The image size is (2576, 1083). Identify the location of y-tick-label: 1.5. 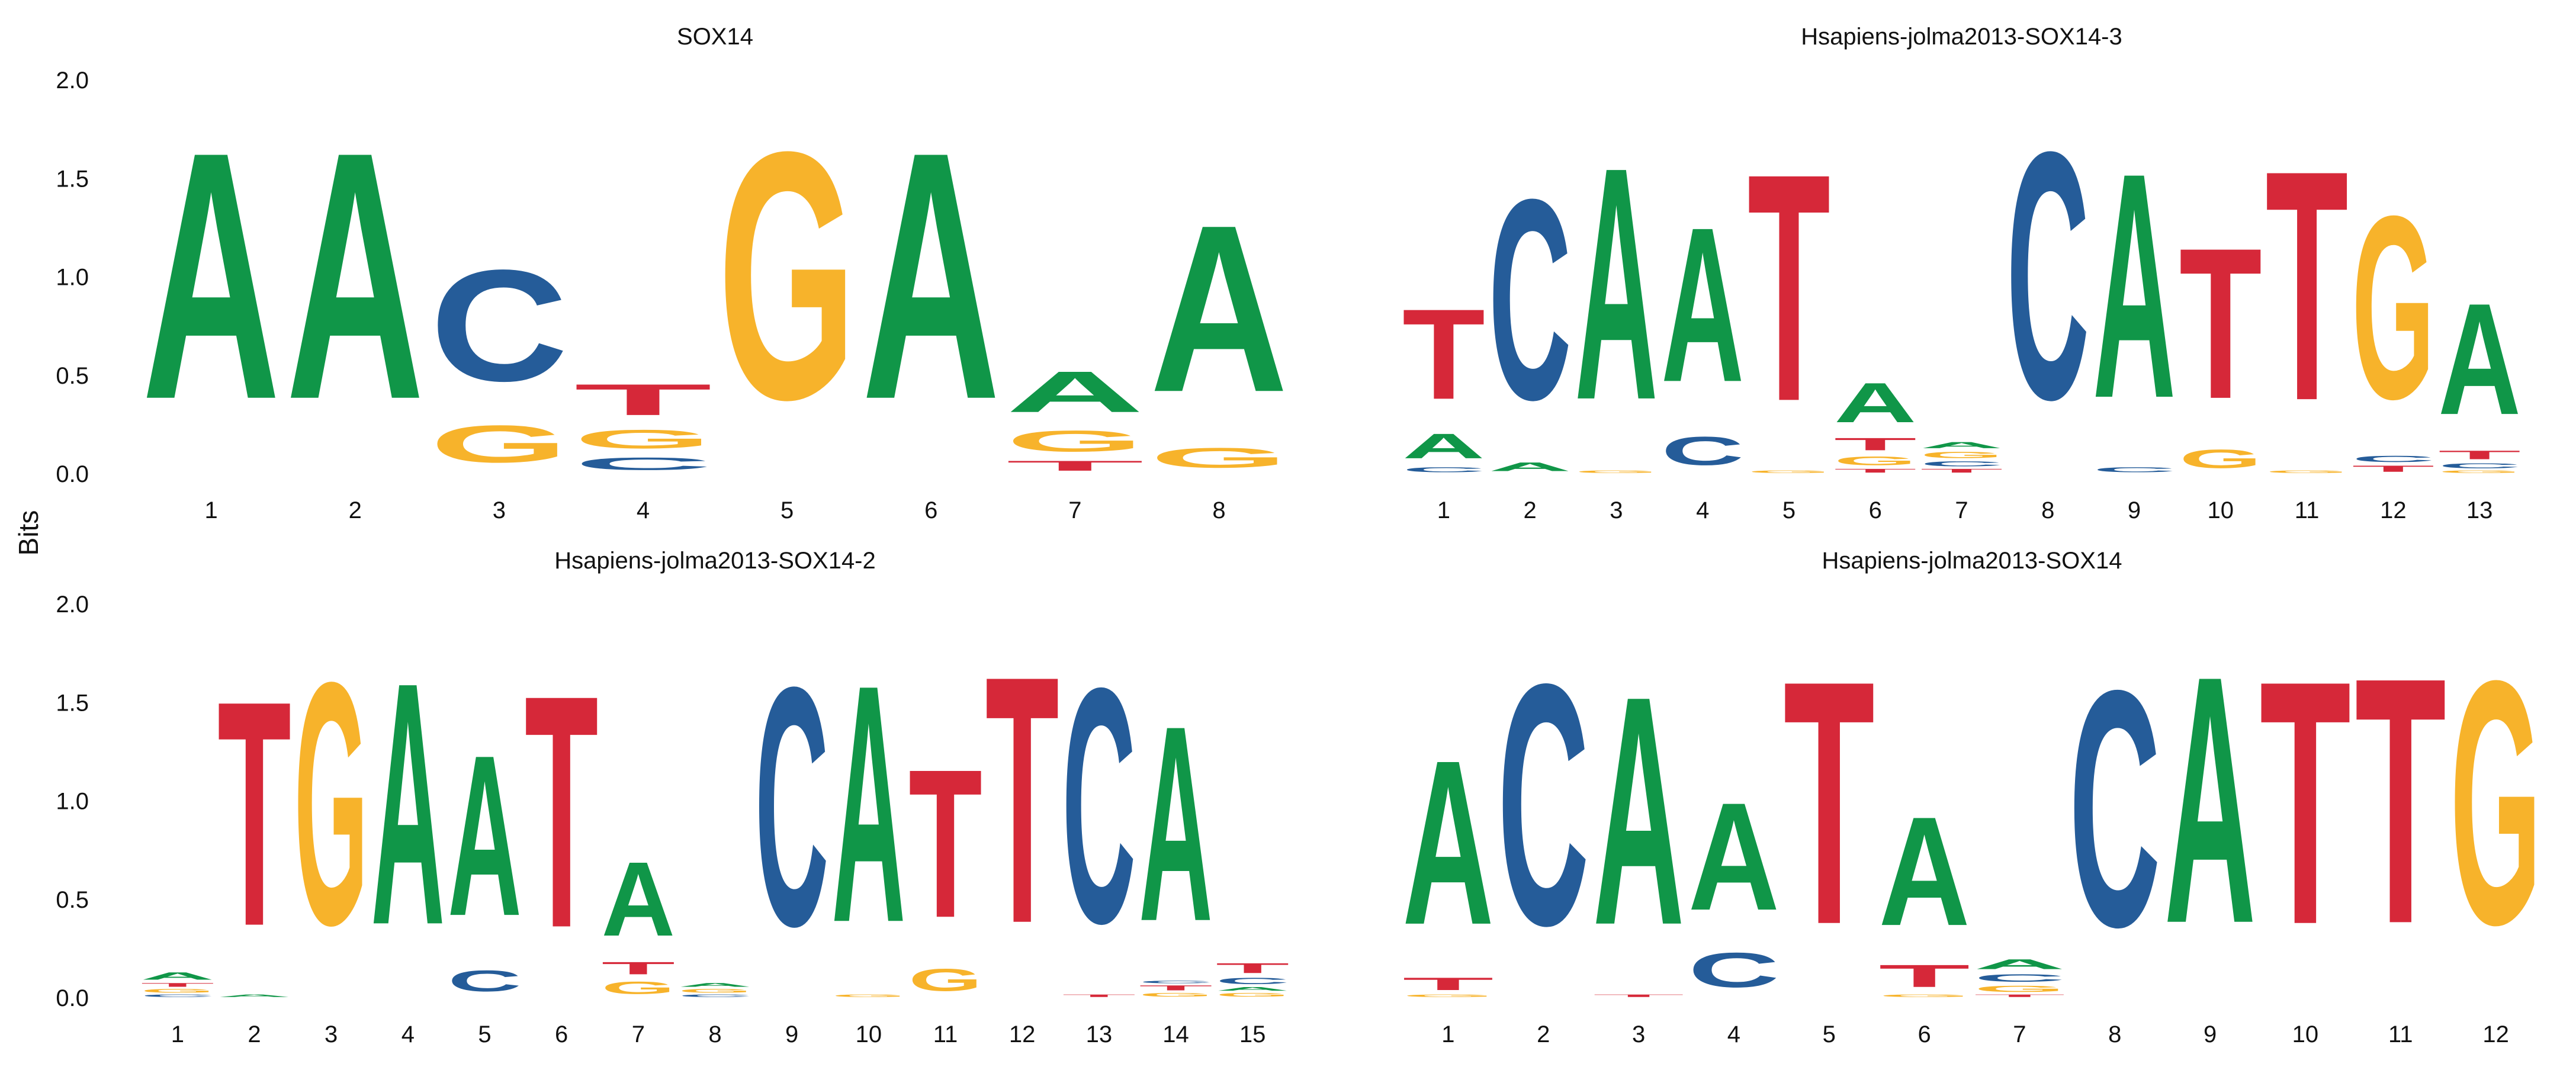
(72, 179).